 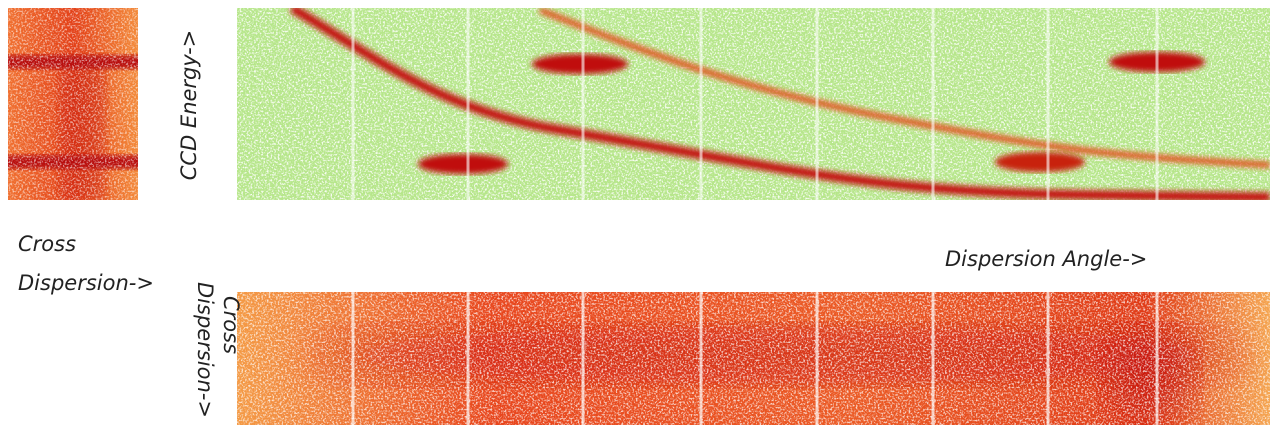 What do you see at coordinates (205, 350) in the screenshot?
I see `bottom-axis-label: Dispersion->` at bounding box center [205, 350].